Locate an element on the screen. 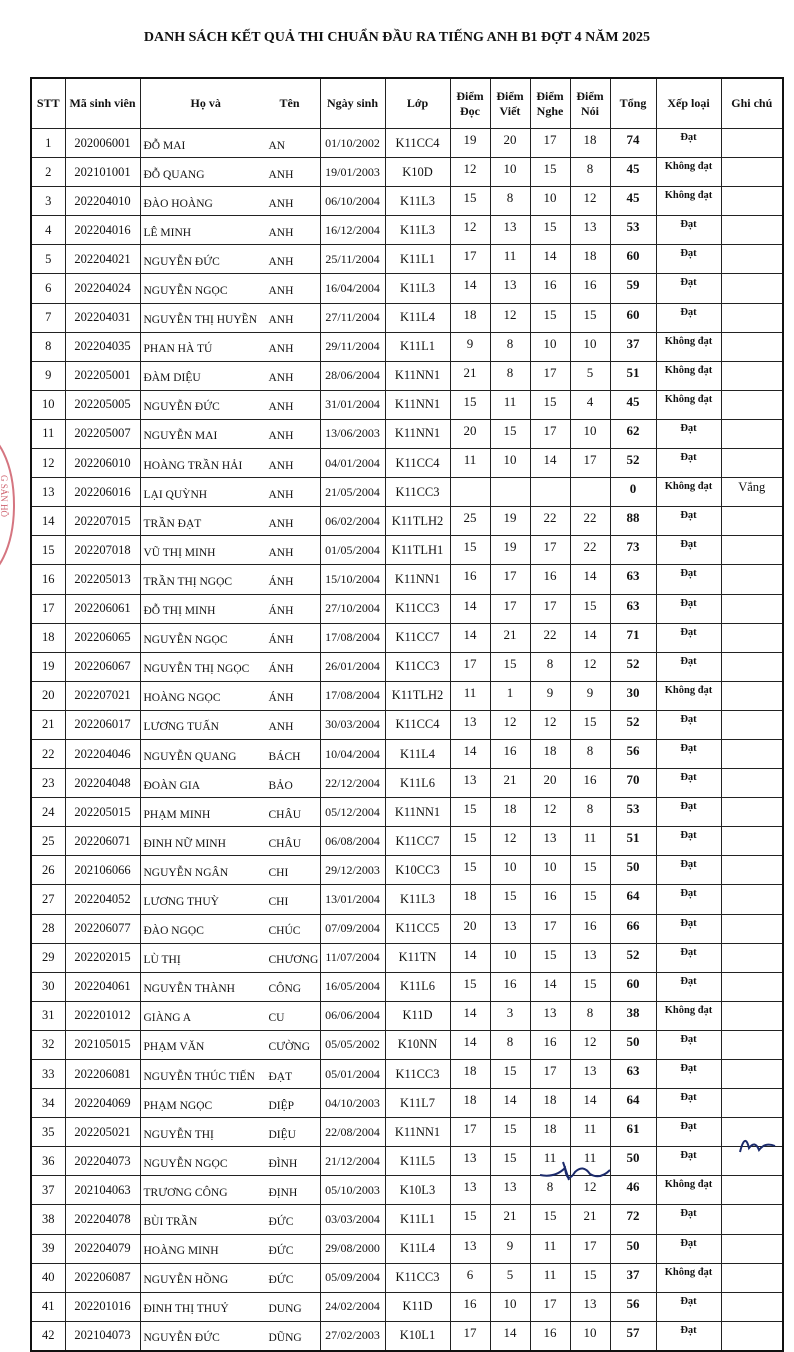 This screenshot has height=1352, width=794. cell-family-name: NGUYỄN ĐỨC is located at coordinates (181, 261).